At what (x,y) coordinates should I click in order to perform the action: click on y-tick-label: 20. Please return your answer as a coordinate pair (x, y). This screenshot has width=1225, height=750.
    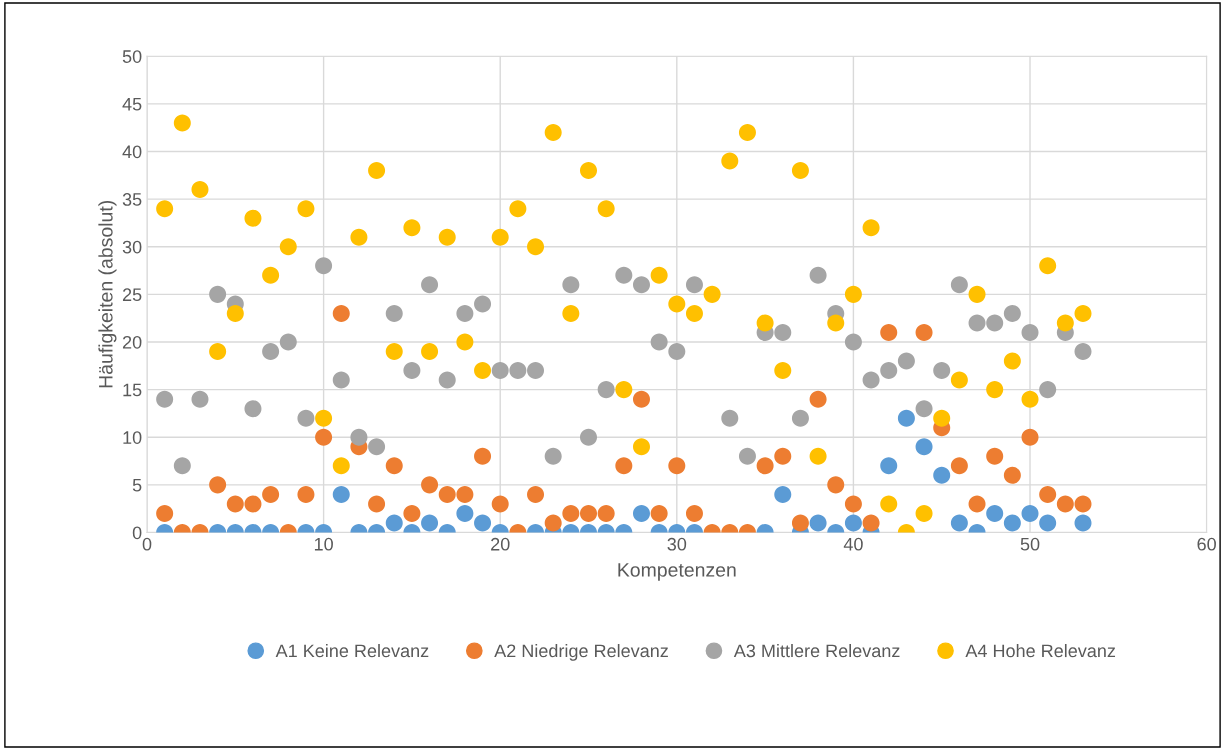
    Looking at the image, I should click on (132, 342).